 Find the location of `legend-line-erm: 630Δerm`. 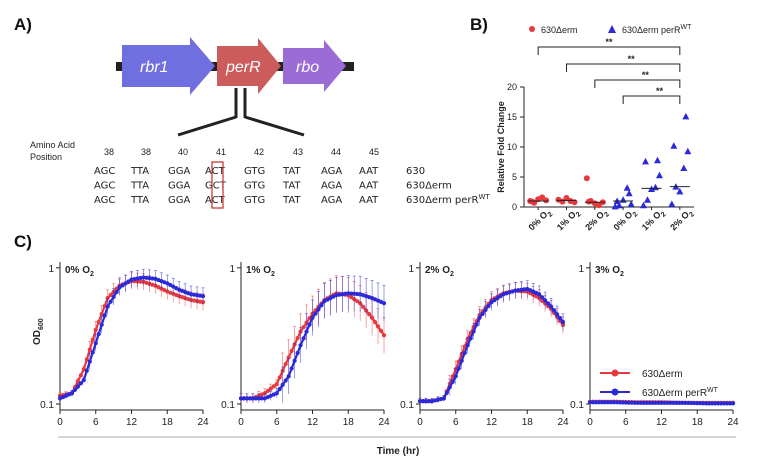

legend-line-erm: 630Δerm is located at coordinates (662, 374).